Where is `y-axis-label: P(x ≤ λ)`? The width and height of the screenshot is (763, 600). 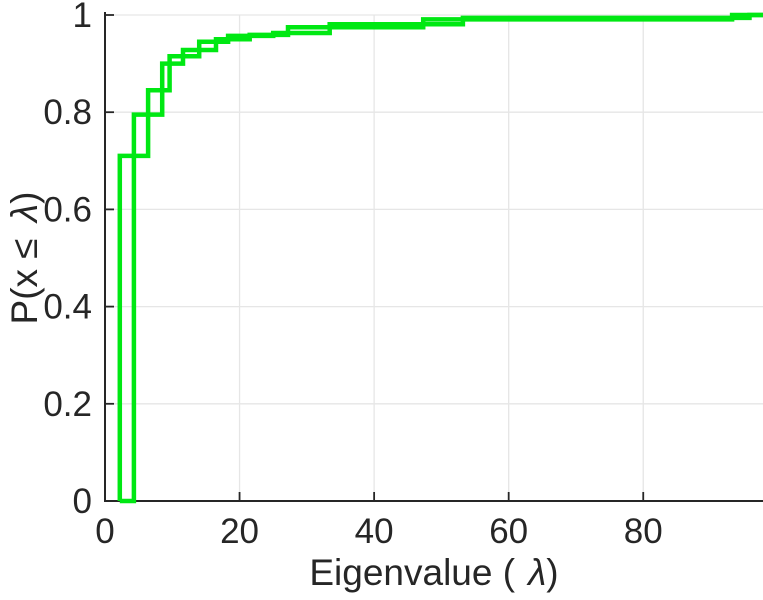
y-axis-label: P(x ≤ λ) is located at coordinates (26, 258).